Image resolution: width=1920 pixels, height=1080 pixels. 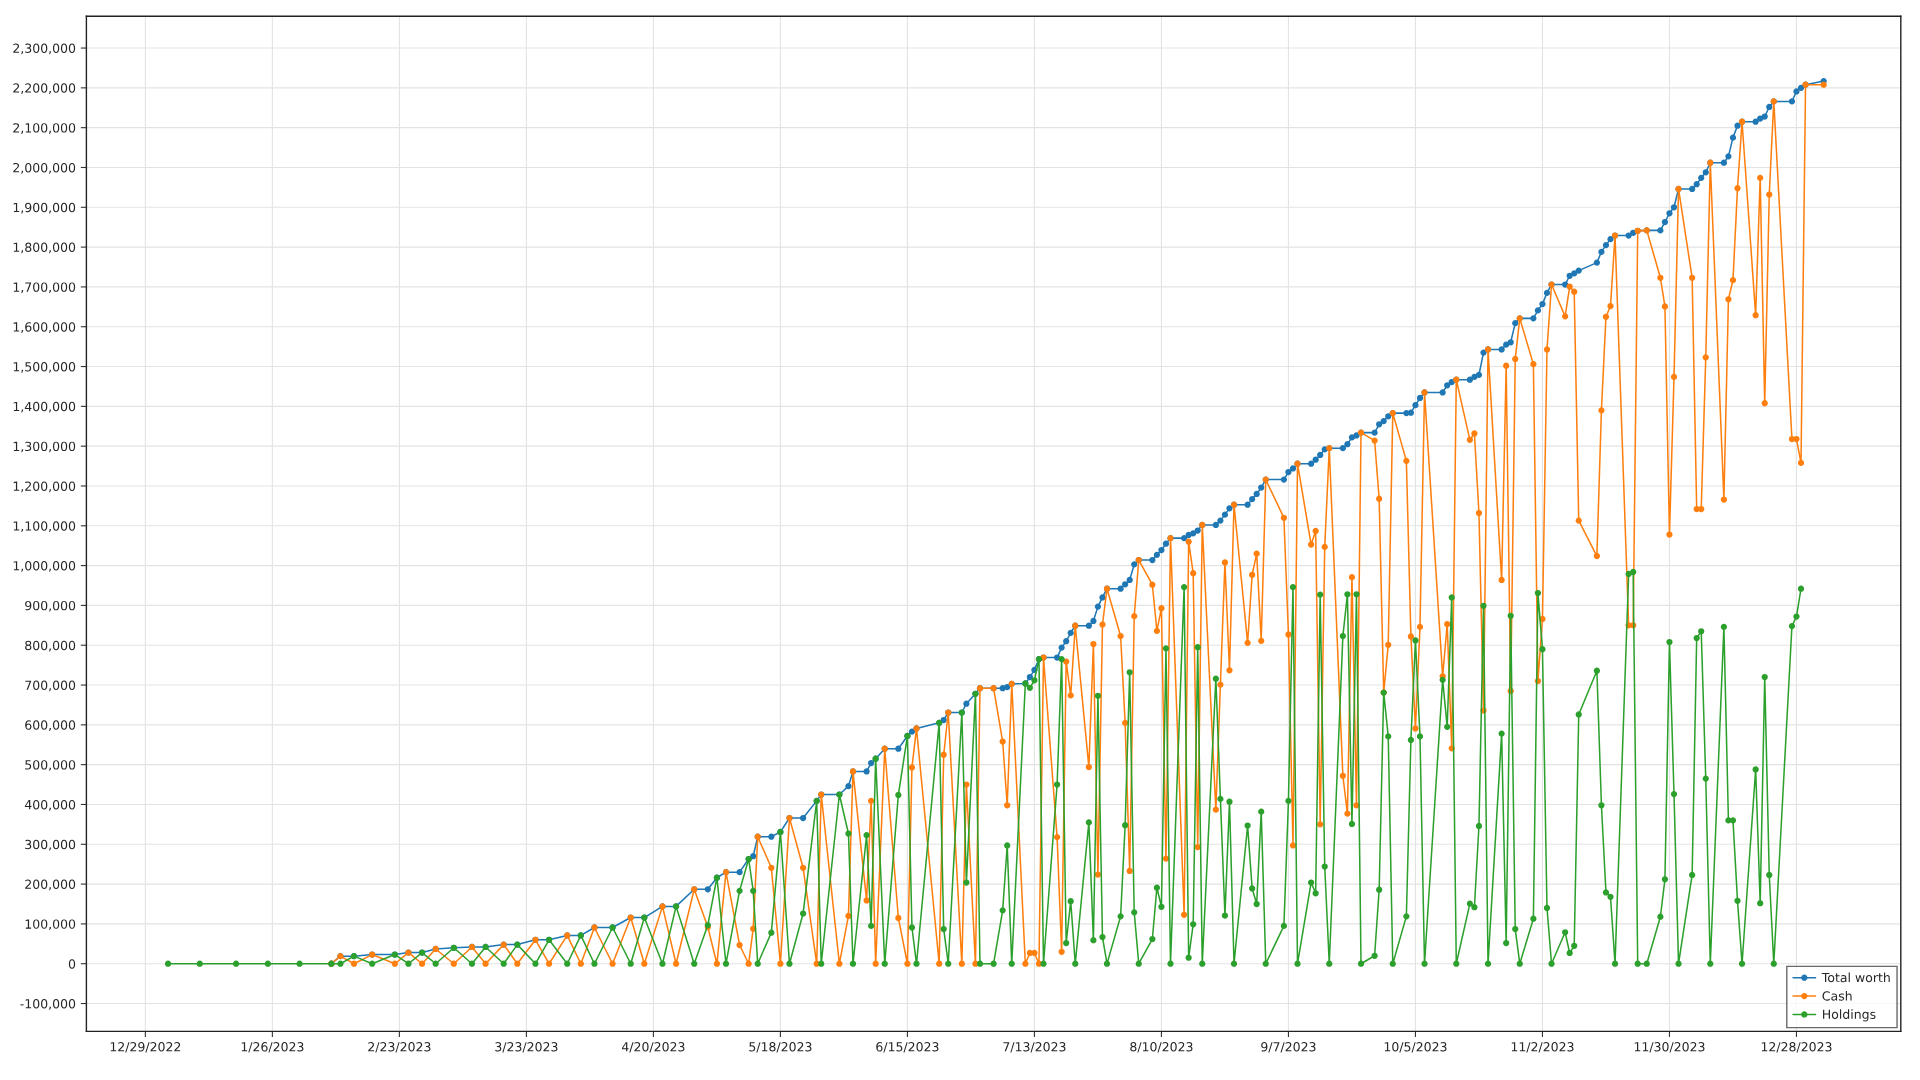 What do you see at coordinates (907, 1047) in the screenshot?
I see `x-tick-label: 6/15/2023` at bounding box center [907, 1047].